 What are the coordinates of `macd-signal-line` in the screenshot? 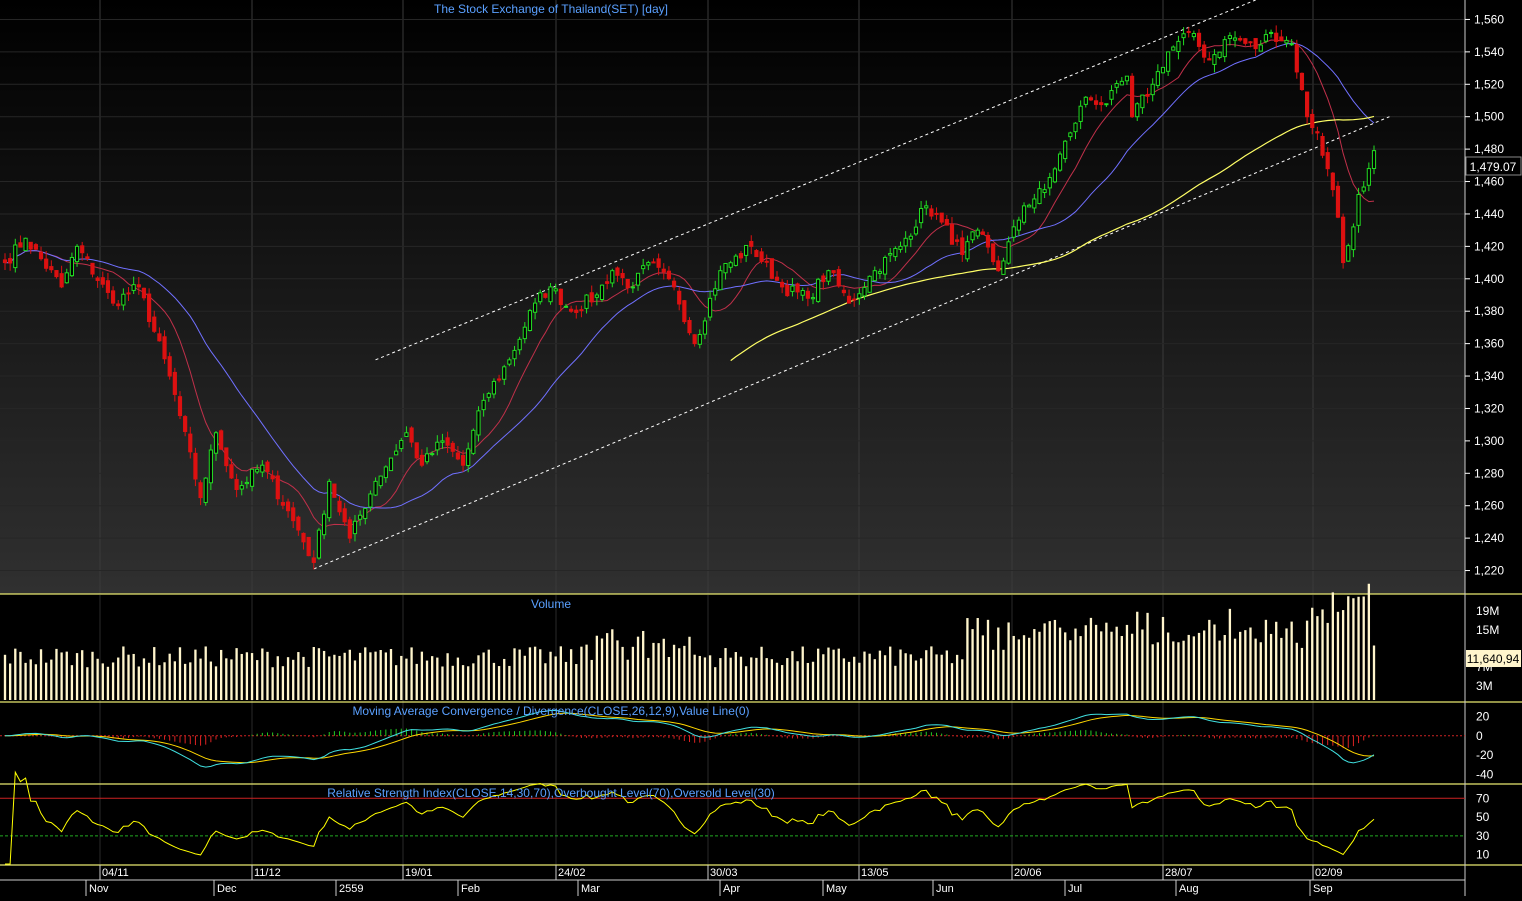 It's located at (690, 738).